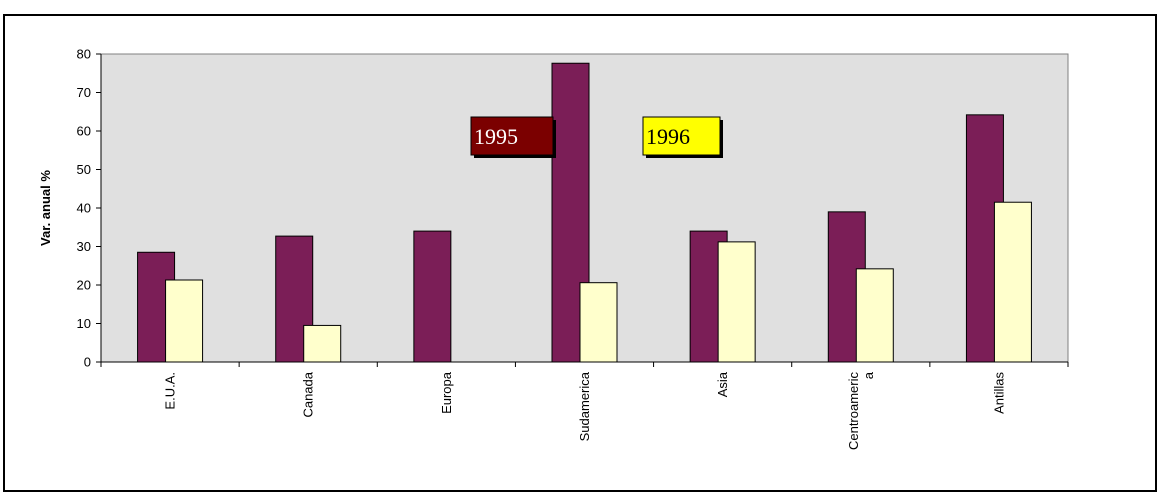  Describe the element at coordinates (668, 136) in the screenshot. I see `legend-label-1996: 1996` at that location.